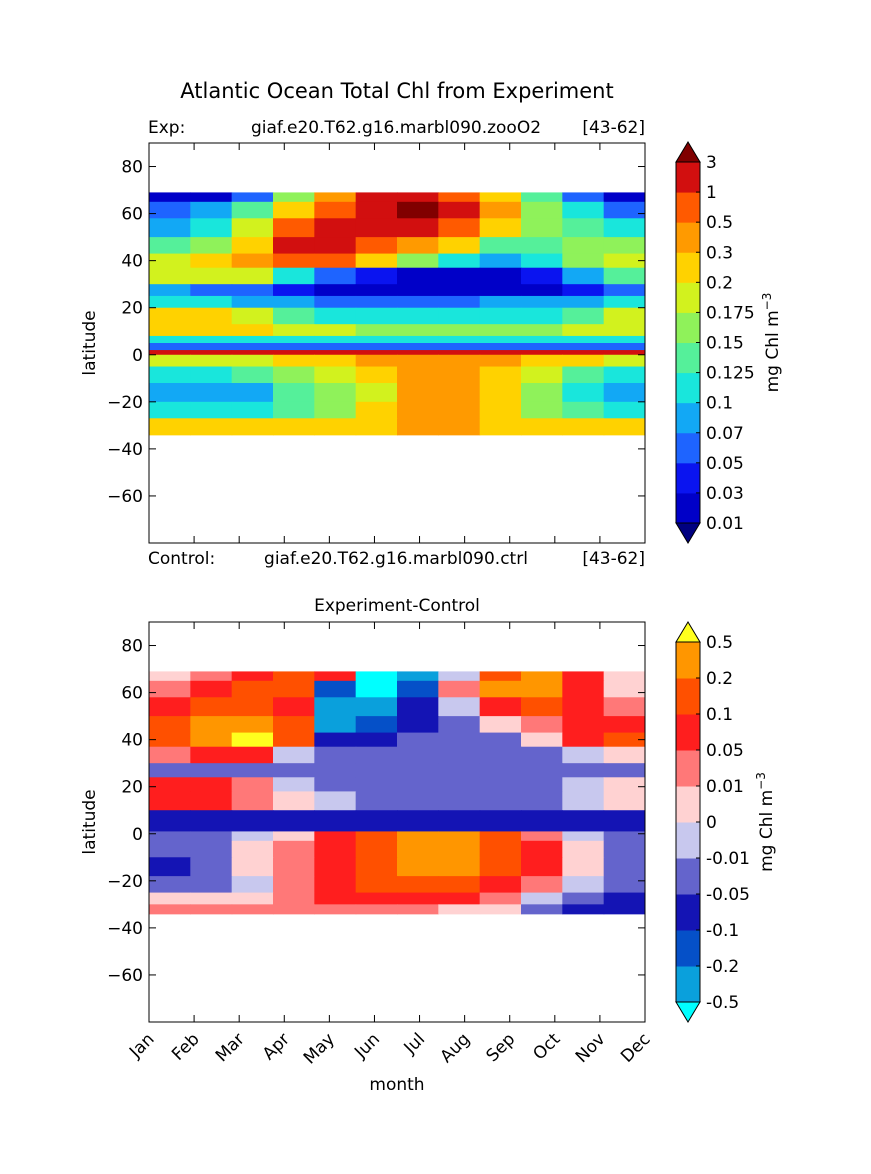 The width and height of the screenshot is (871, 1174). Describe the element at coordinates (367, 1046) in the screenshot. I see `x-tick-label: Jun` at that location.